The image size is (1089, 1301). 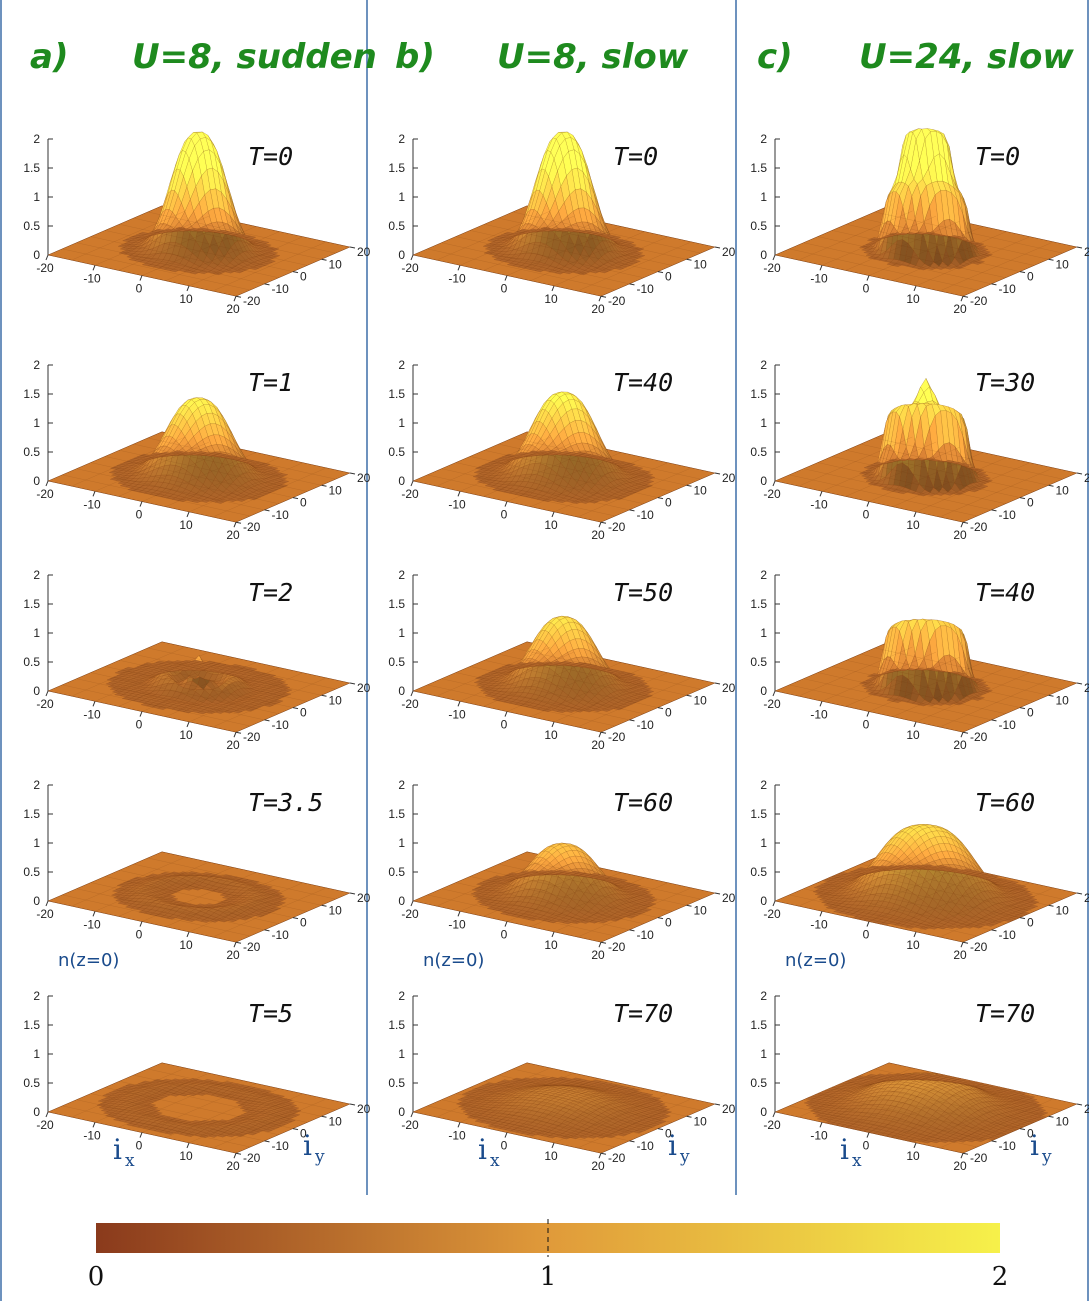 I want to click on panel-letter: b), so click(x=415, y=57).